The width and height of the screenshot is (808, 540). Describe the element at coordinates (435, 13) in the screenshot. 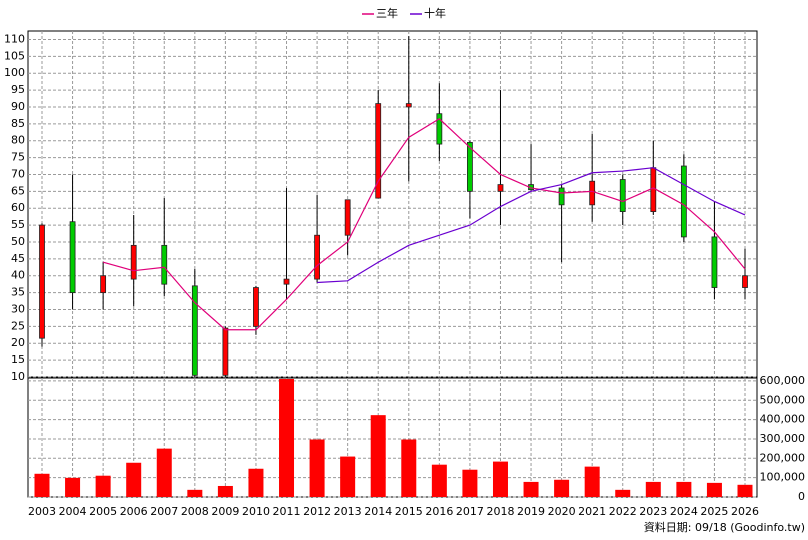

I see `legend-label: 十年` at that location.